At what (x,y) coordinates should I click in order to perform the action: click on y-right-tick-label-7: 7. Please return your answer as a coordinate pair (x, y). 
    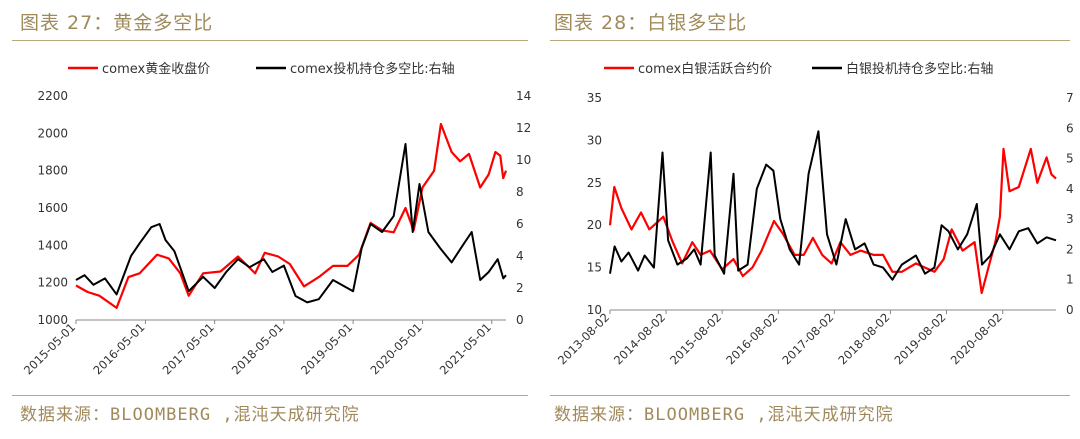
    Looking at the image, I should click on (1070, 98).